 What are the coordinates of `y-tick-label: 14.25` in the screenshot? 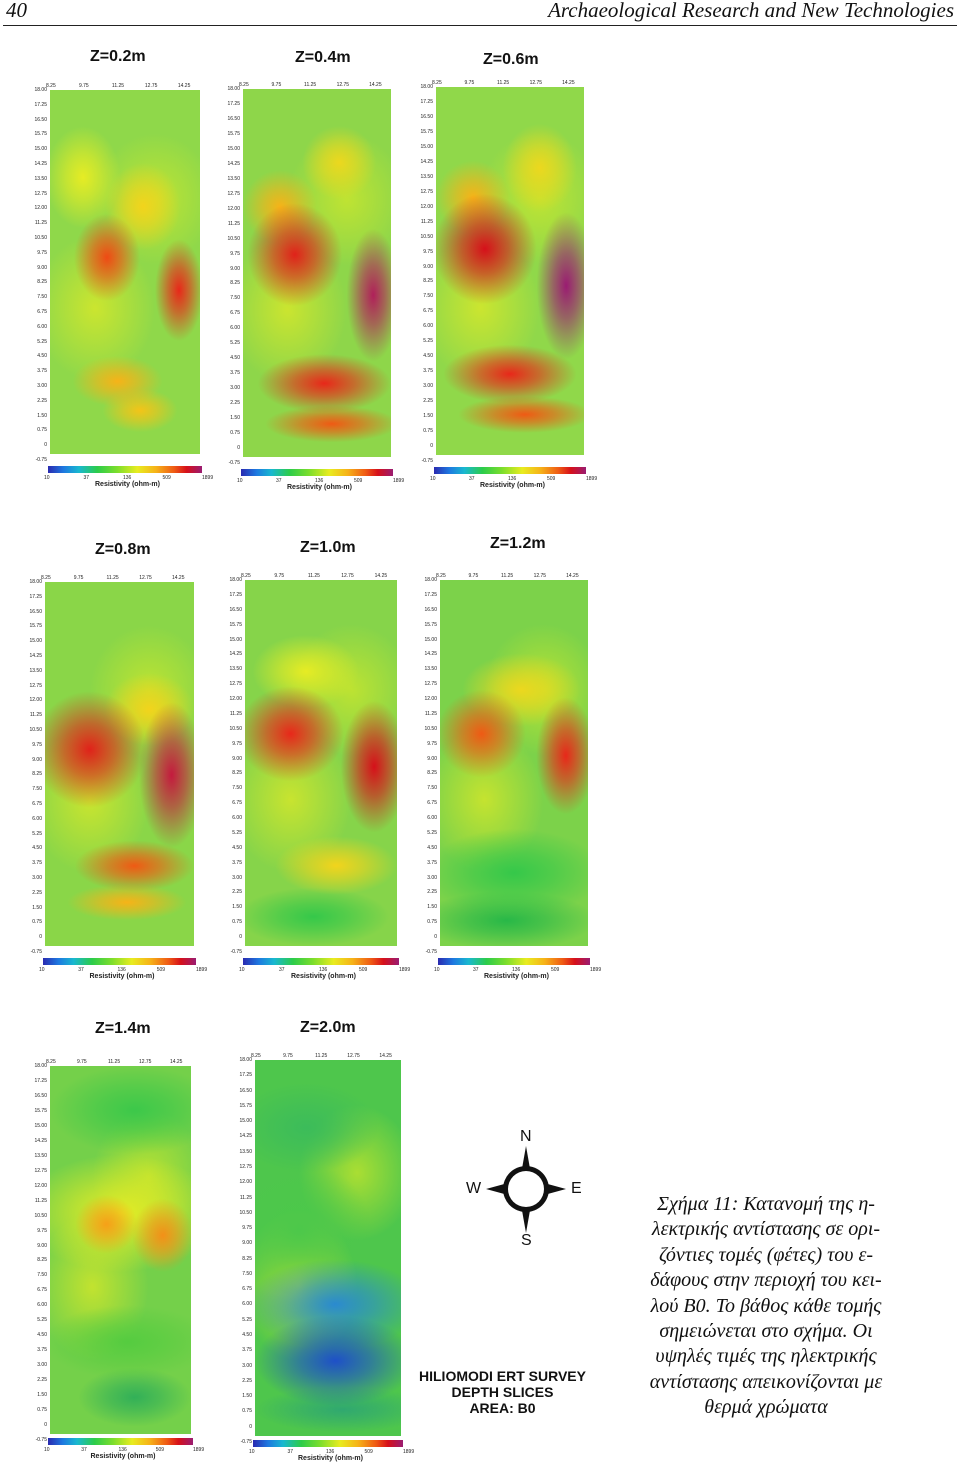 It's located at (40, 1140).